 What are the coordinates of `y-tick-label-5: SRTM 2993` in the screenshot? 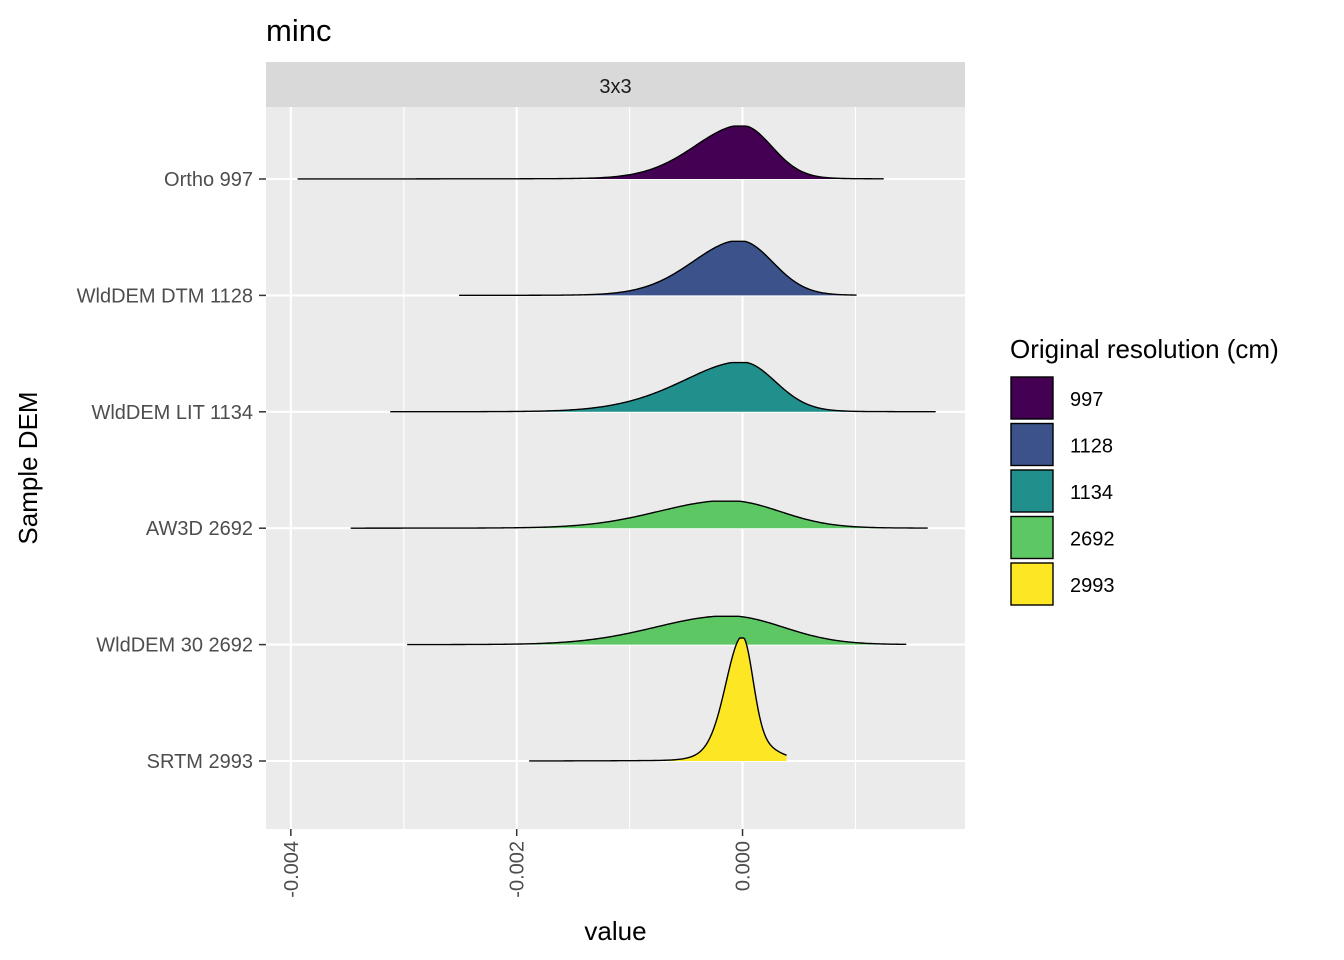 It's located at (200, 762).